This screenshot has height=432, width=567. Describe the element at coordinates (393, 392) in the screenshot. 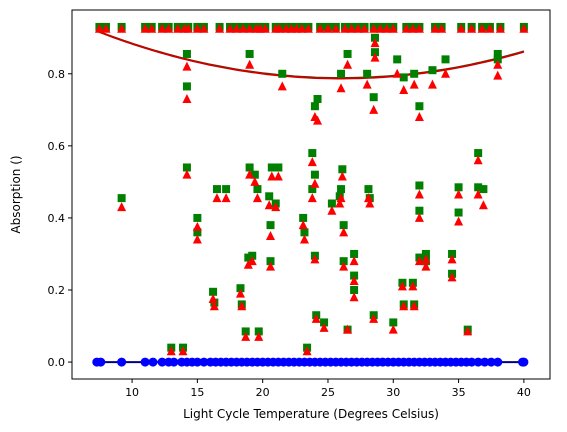

I see `x-tick-label: 30` at that location.